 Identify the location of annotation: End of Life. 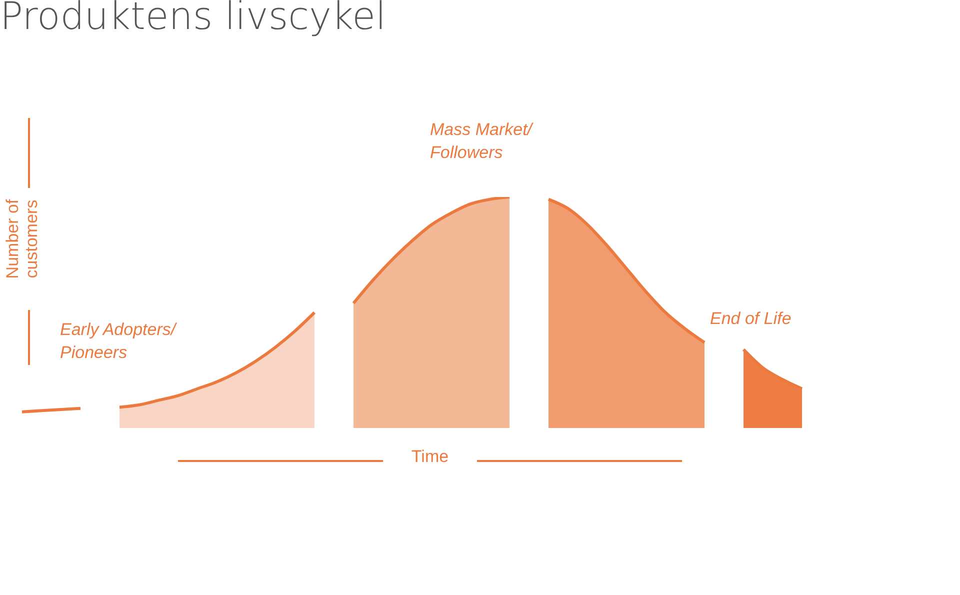
(751, 319).